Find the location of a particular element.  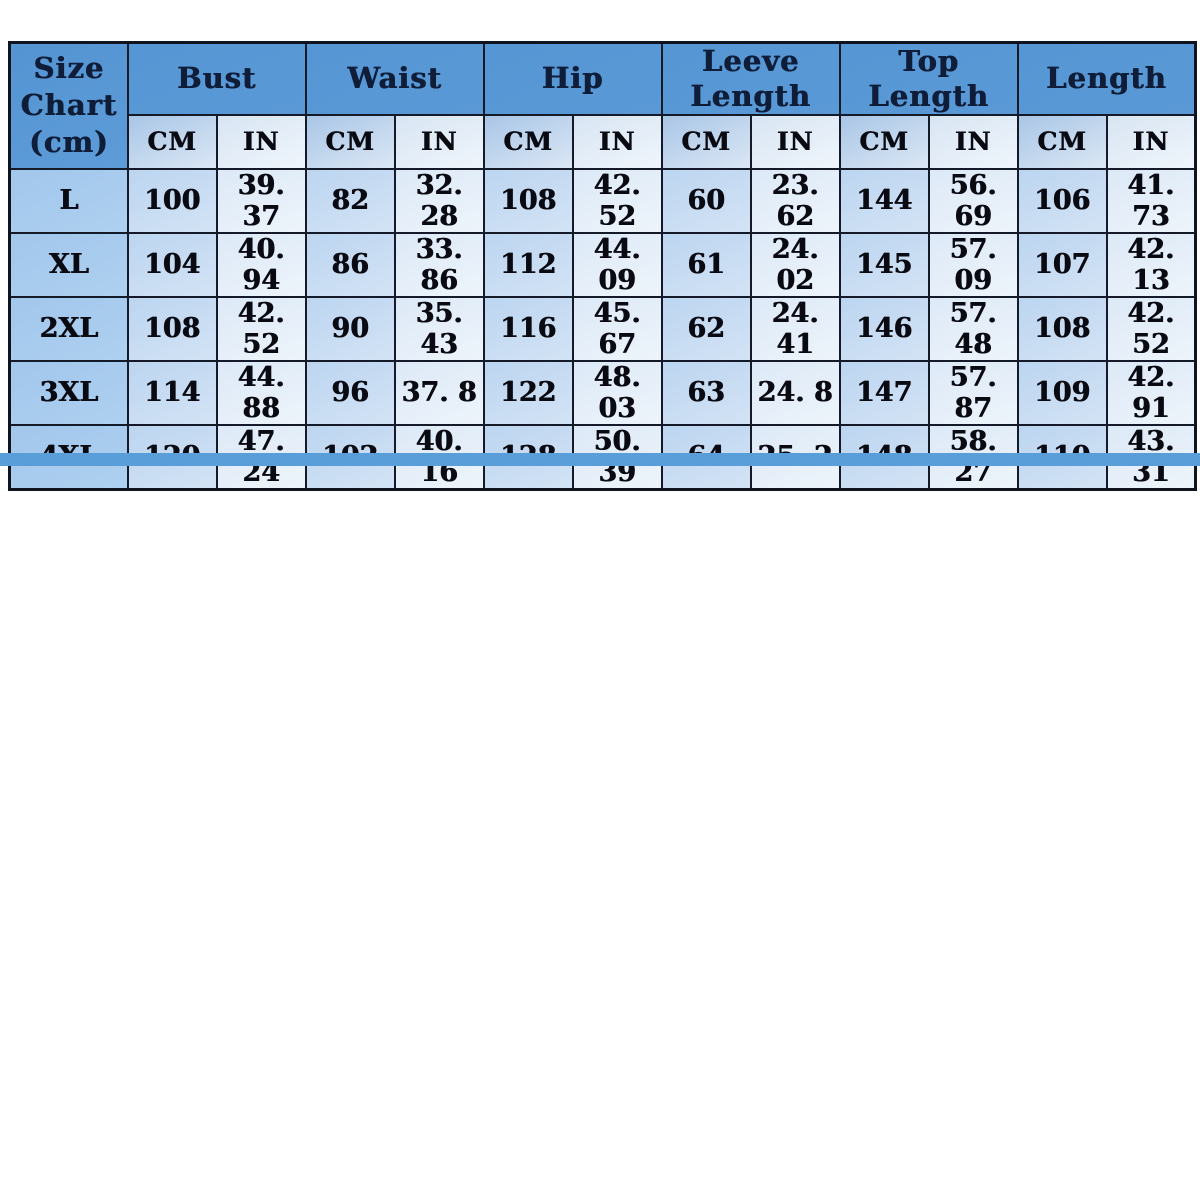

corner-header-size-chart: Size Chart (cm) is located at coordinates (68, 105).